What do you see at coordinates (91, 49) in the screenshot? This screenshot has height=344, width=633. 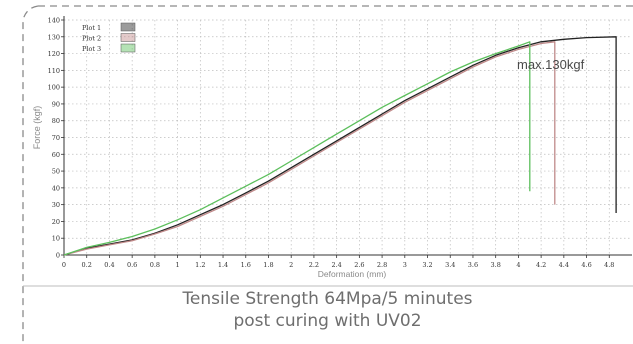 I see `legend-label-plot-3: Plot 3` at bounding box center [91, 49].